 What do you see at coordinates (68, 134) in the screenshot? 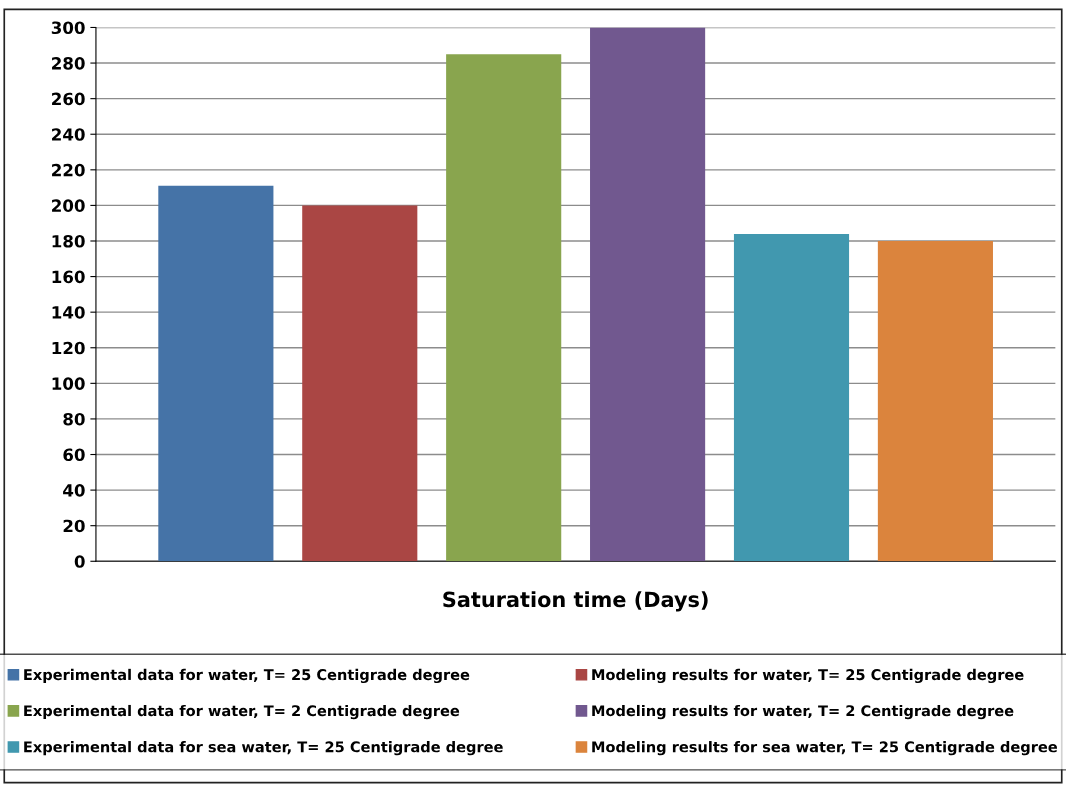
I see `y-tick-label: 240` at bounding box center [68, 134].